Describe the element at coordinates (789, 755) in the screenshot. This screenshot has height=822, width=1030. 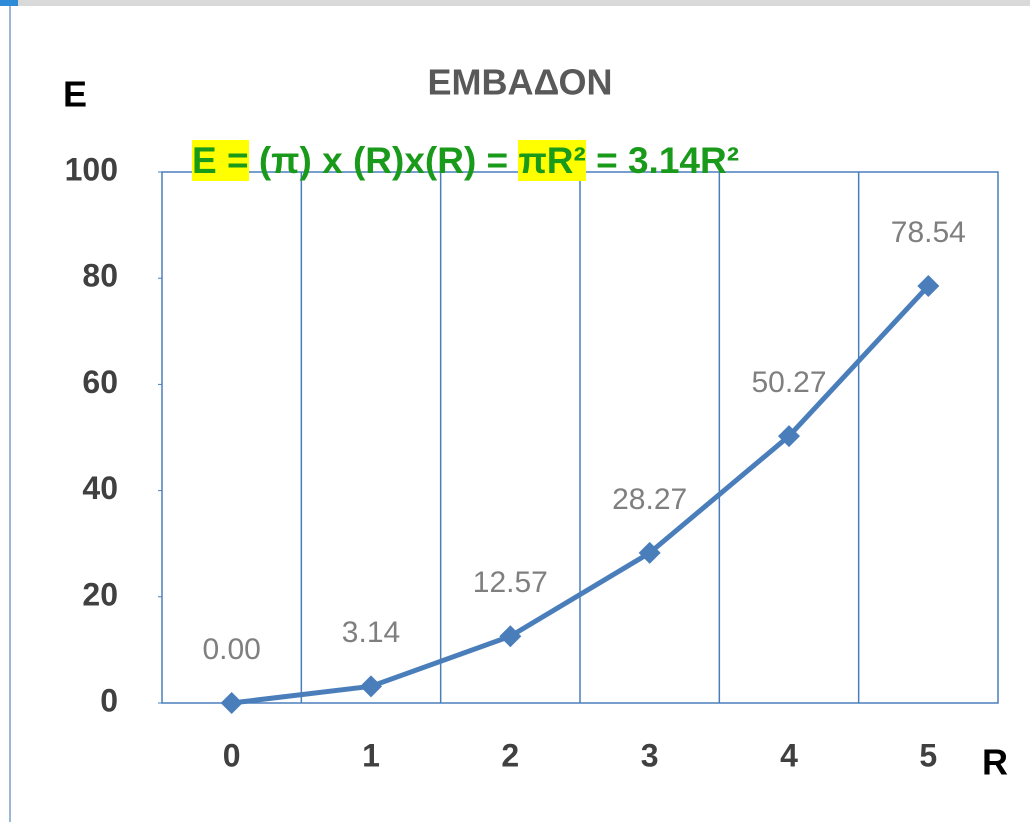
I see `x-tick-label: 4` at that location.